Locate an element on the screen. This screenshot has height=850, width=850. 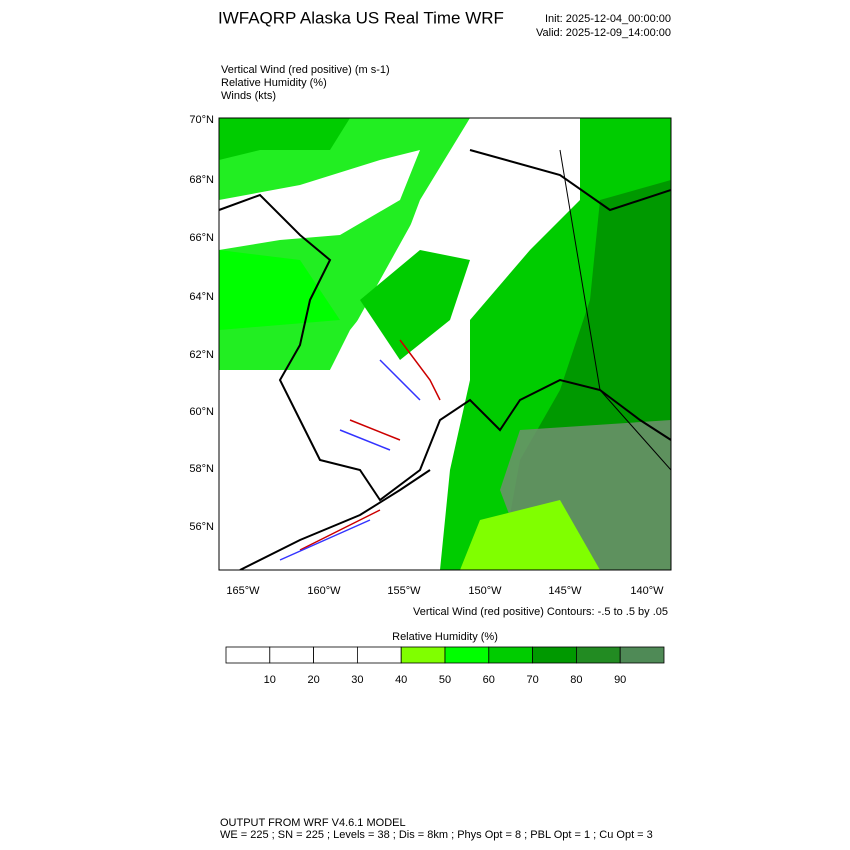
colorbar-tick-label: 30 is located at coordinates (357, 680).